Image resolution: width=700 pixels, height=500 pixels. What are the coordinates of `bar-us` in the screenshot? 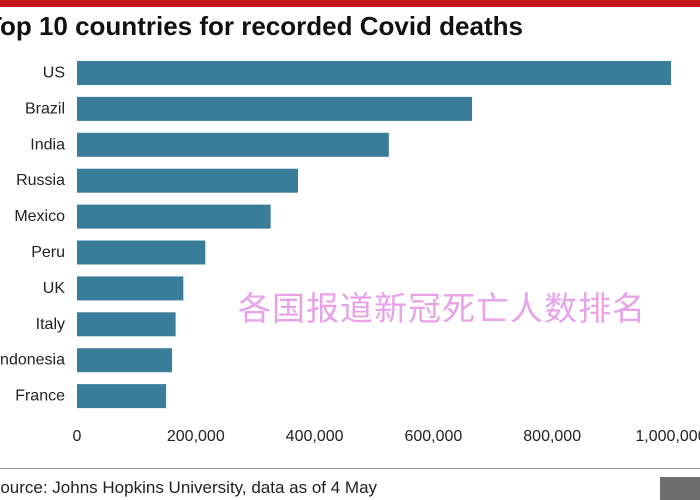 It's located at (374, 73).